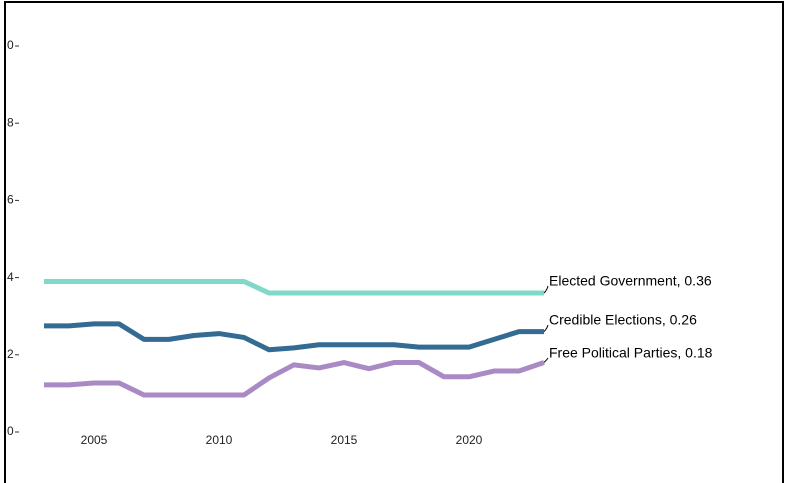  Describe the element at coordinates (631, 353) in the screenshot. I see `series-label: Free Political Parties, 0.18` at that location.